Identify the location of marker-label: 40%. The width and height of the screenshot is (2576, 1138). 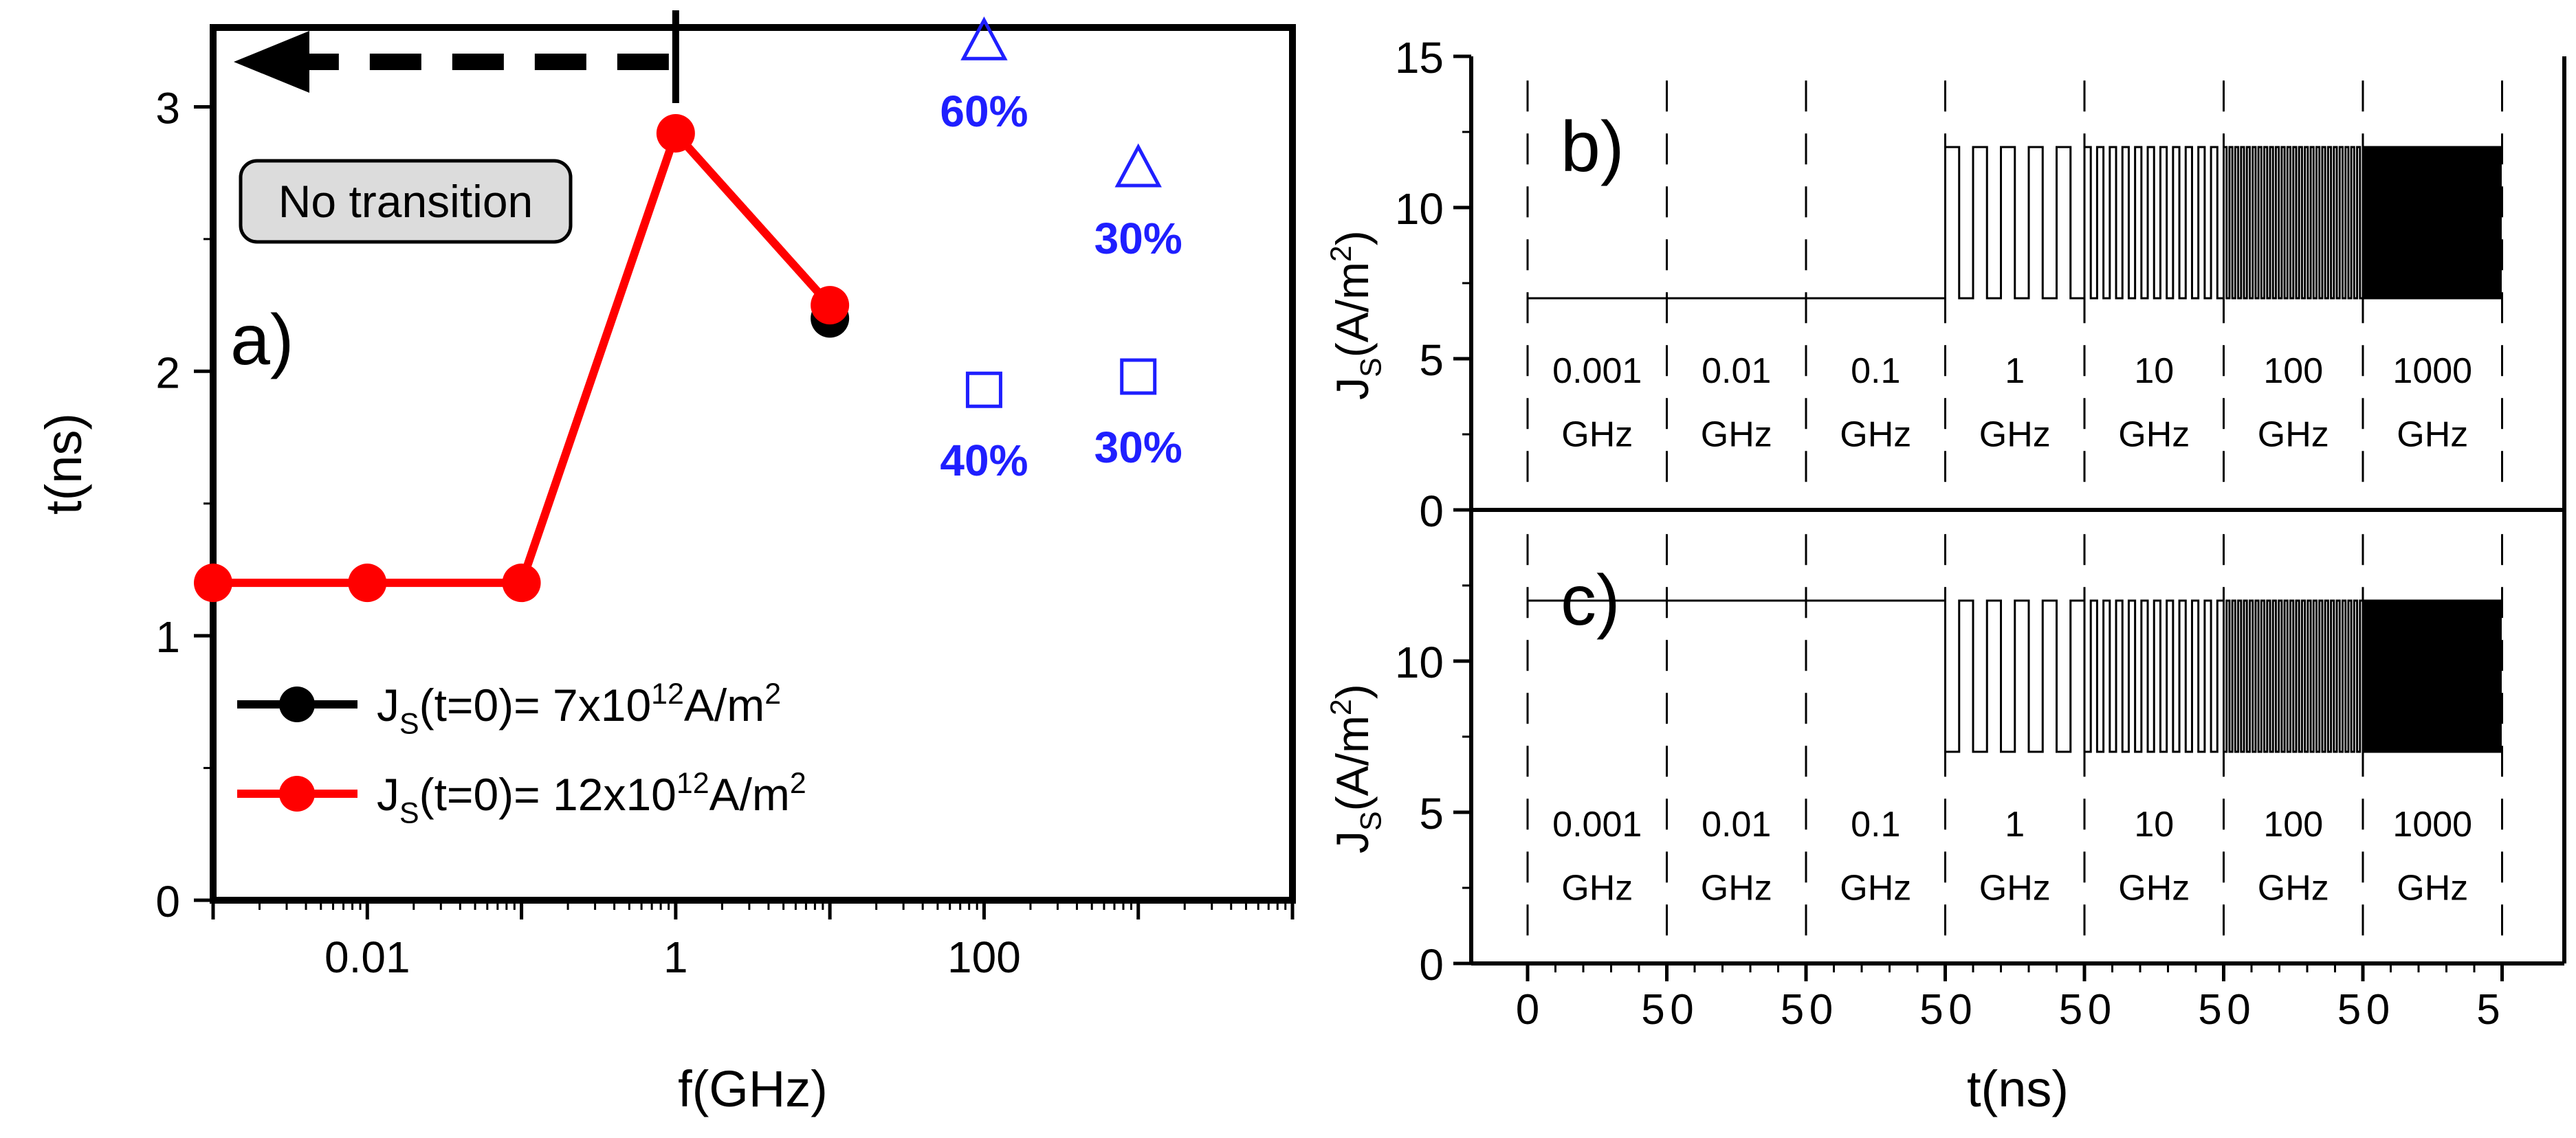
(984, 460).